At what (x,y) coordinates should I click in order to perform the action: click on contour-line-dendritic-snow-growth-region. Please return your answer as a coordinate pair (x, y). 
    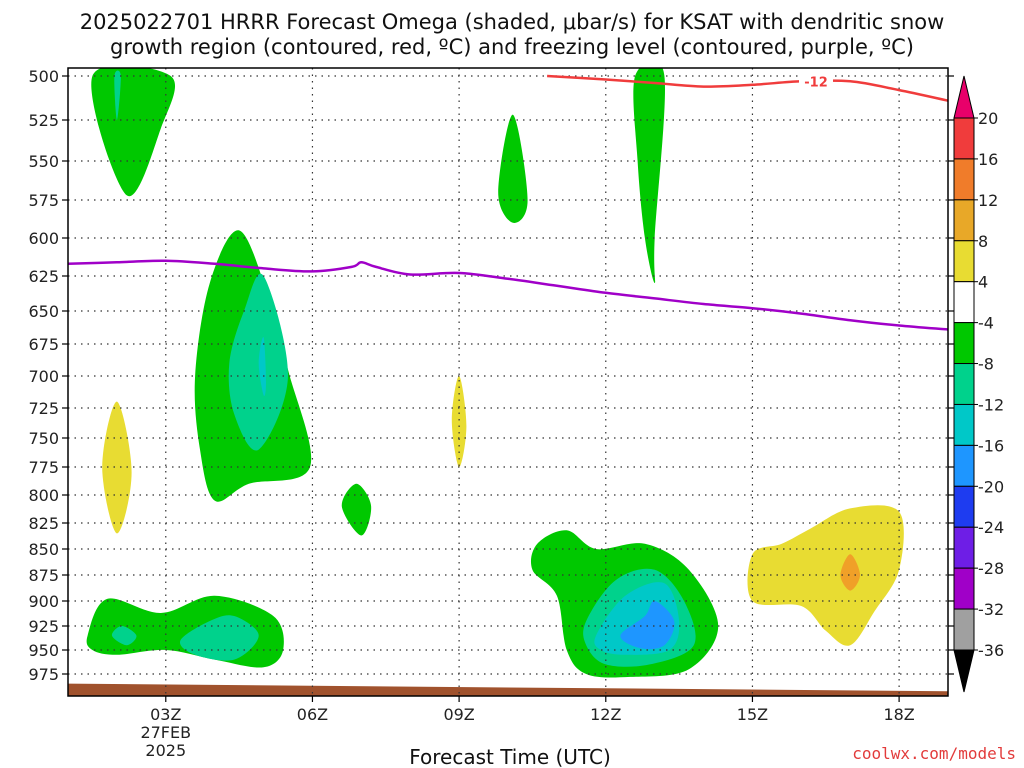
    Looking at the image, I should click on (747, 88).